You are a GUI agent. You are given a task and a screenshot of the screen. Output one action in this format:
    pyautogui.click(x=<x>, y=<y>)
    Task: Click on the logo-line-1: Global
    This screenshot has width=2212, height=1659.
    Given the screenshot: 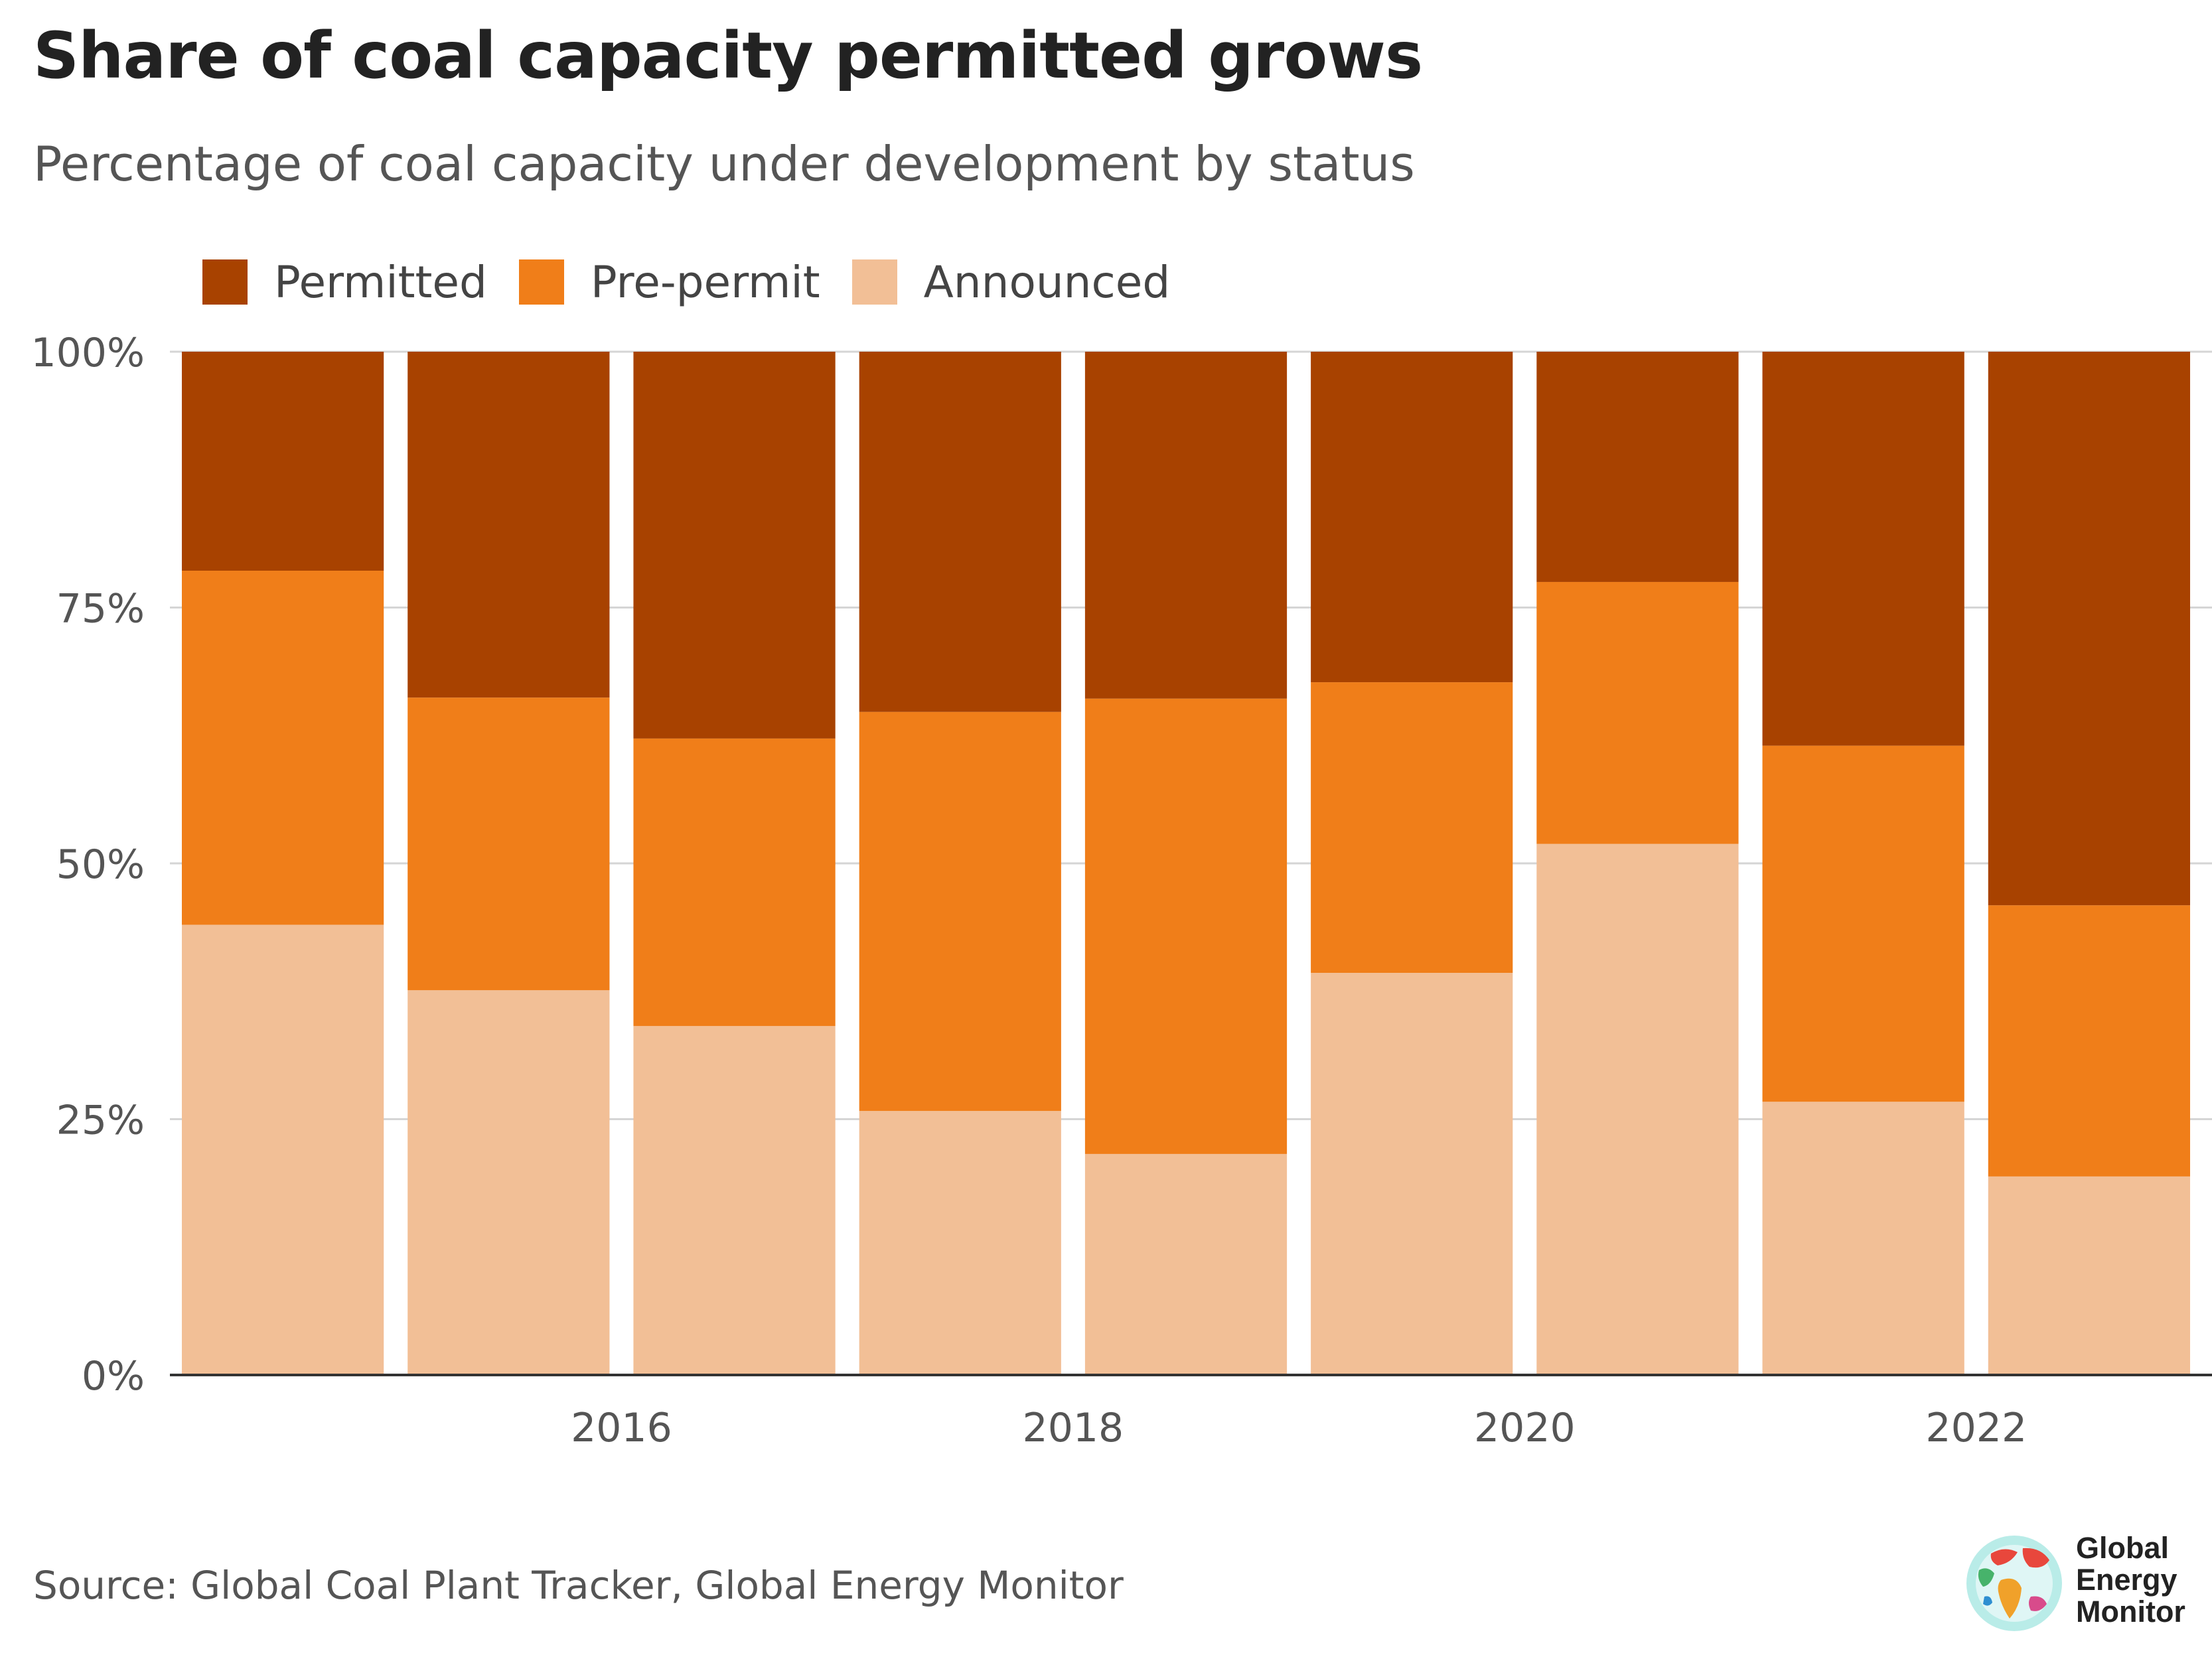 What is the action you would take?
    pyautogui.click(x=2123, y=1548)
    